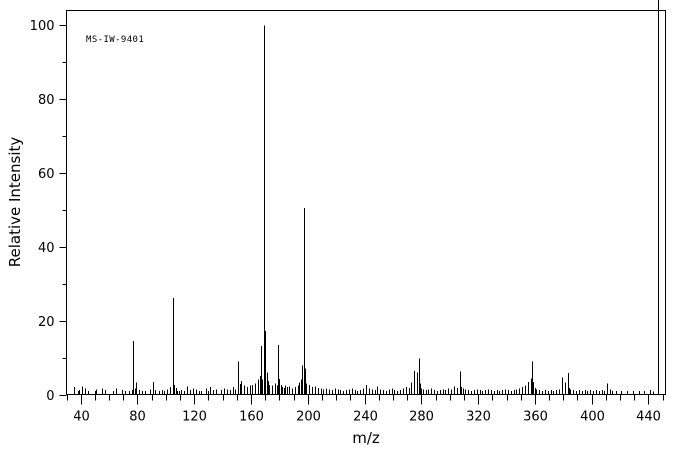 The width and height of the screenshot is (676, 455). I want to click on y-tick-label: 20, so click(46, 322).